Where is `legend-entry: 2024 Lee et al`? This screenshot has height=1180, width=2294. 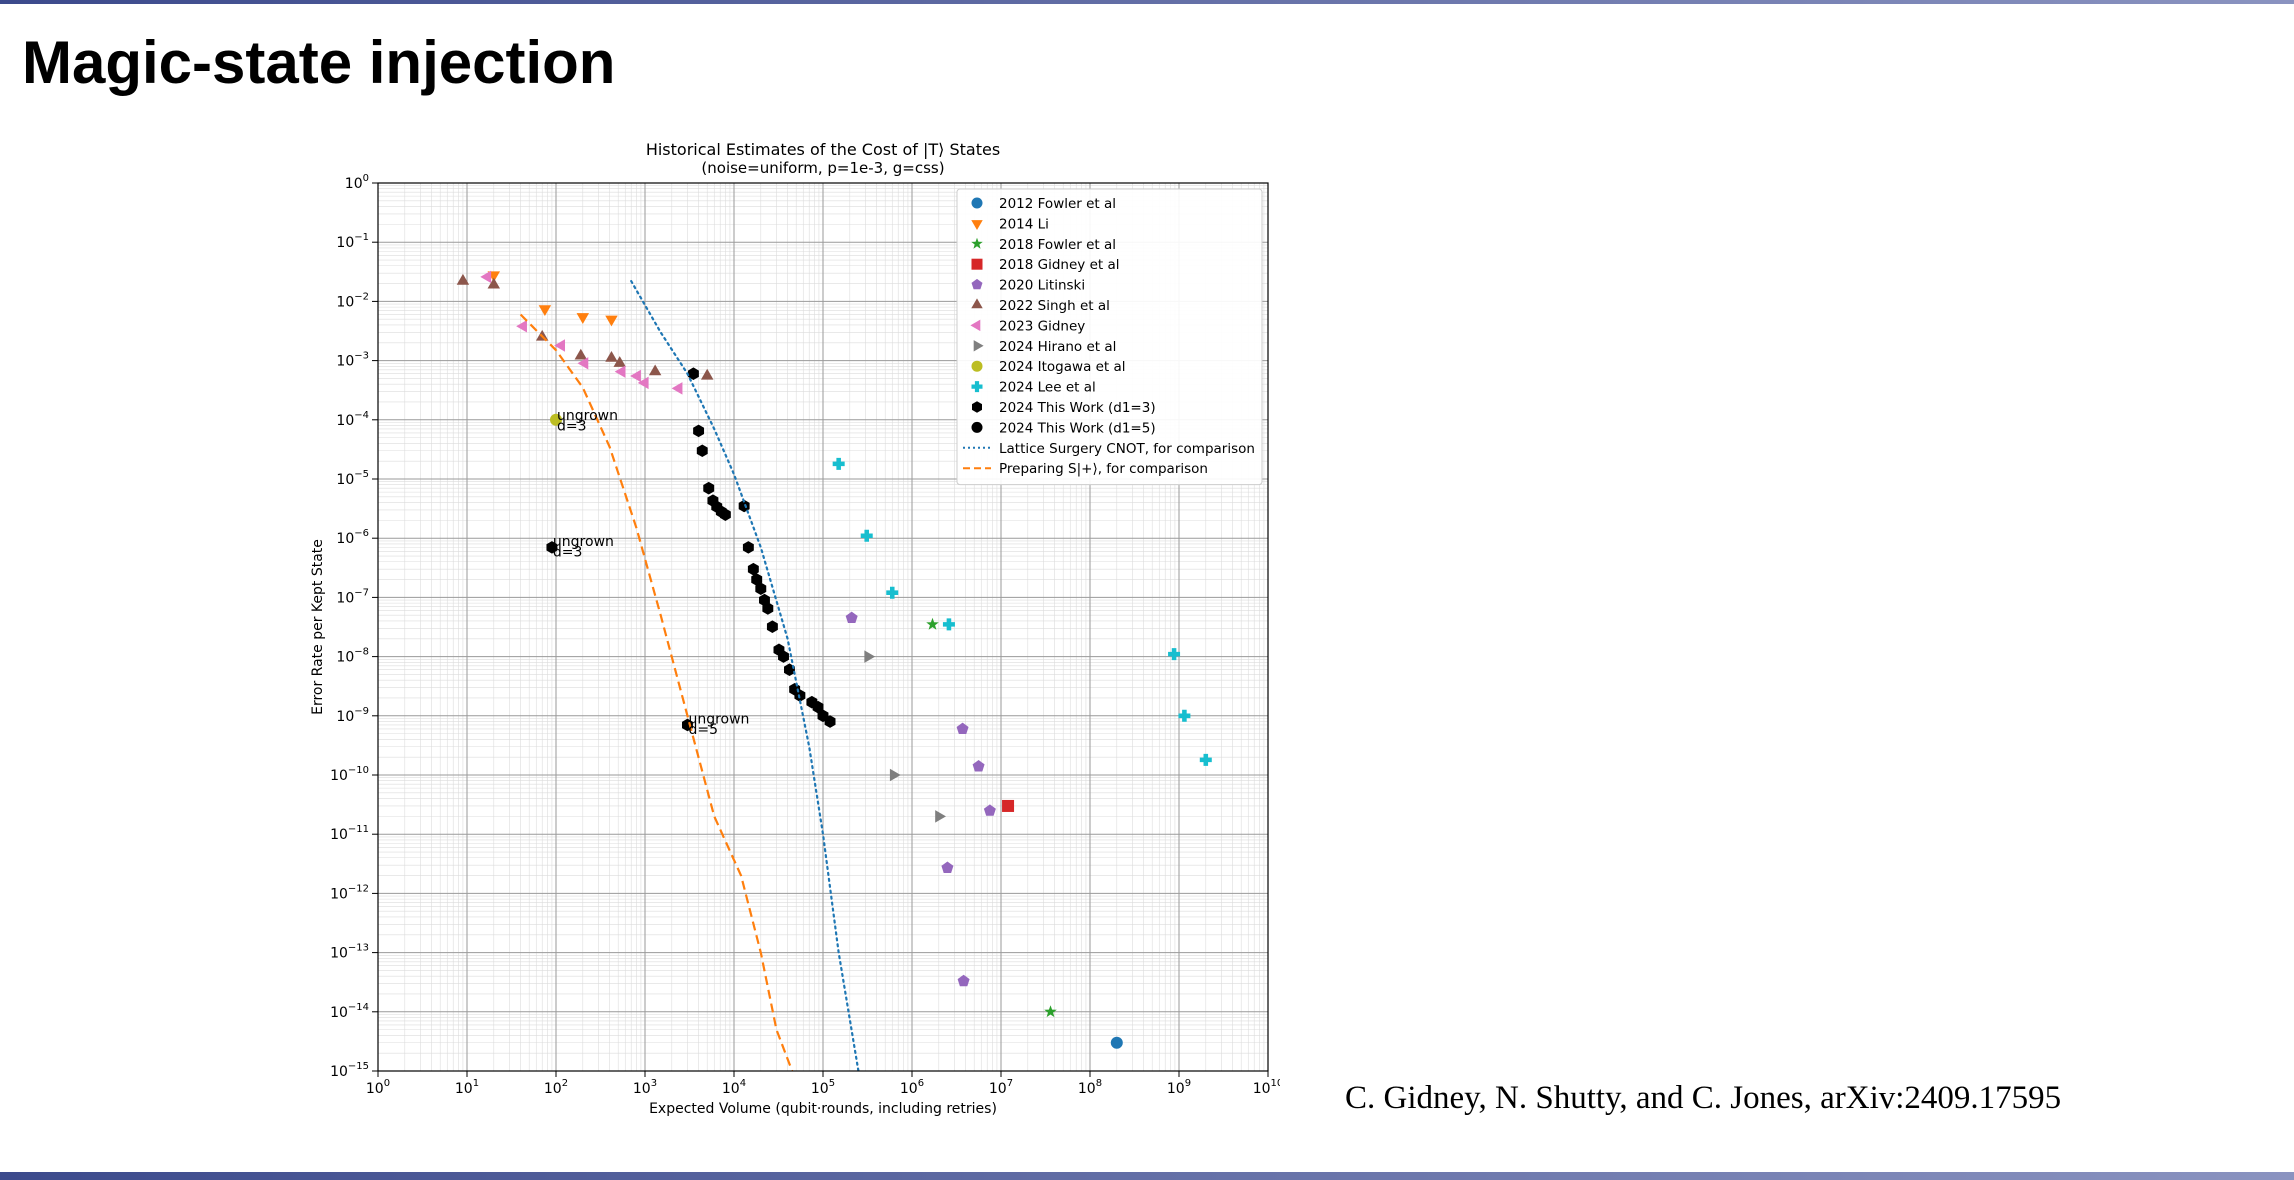 legend-entry: 2024 Lee et al is located at coordinates (1033, 388).